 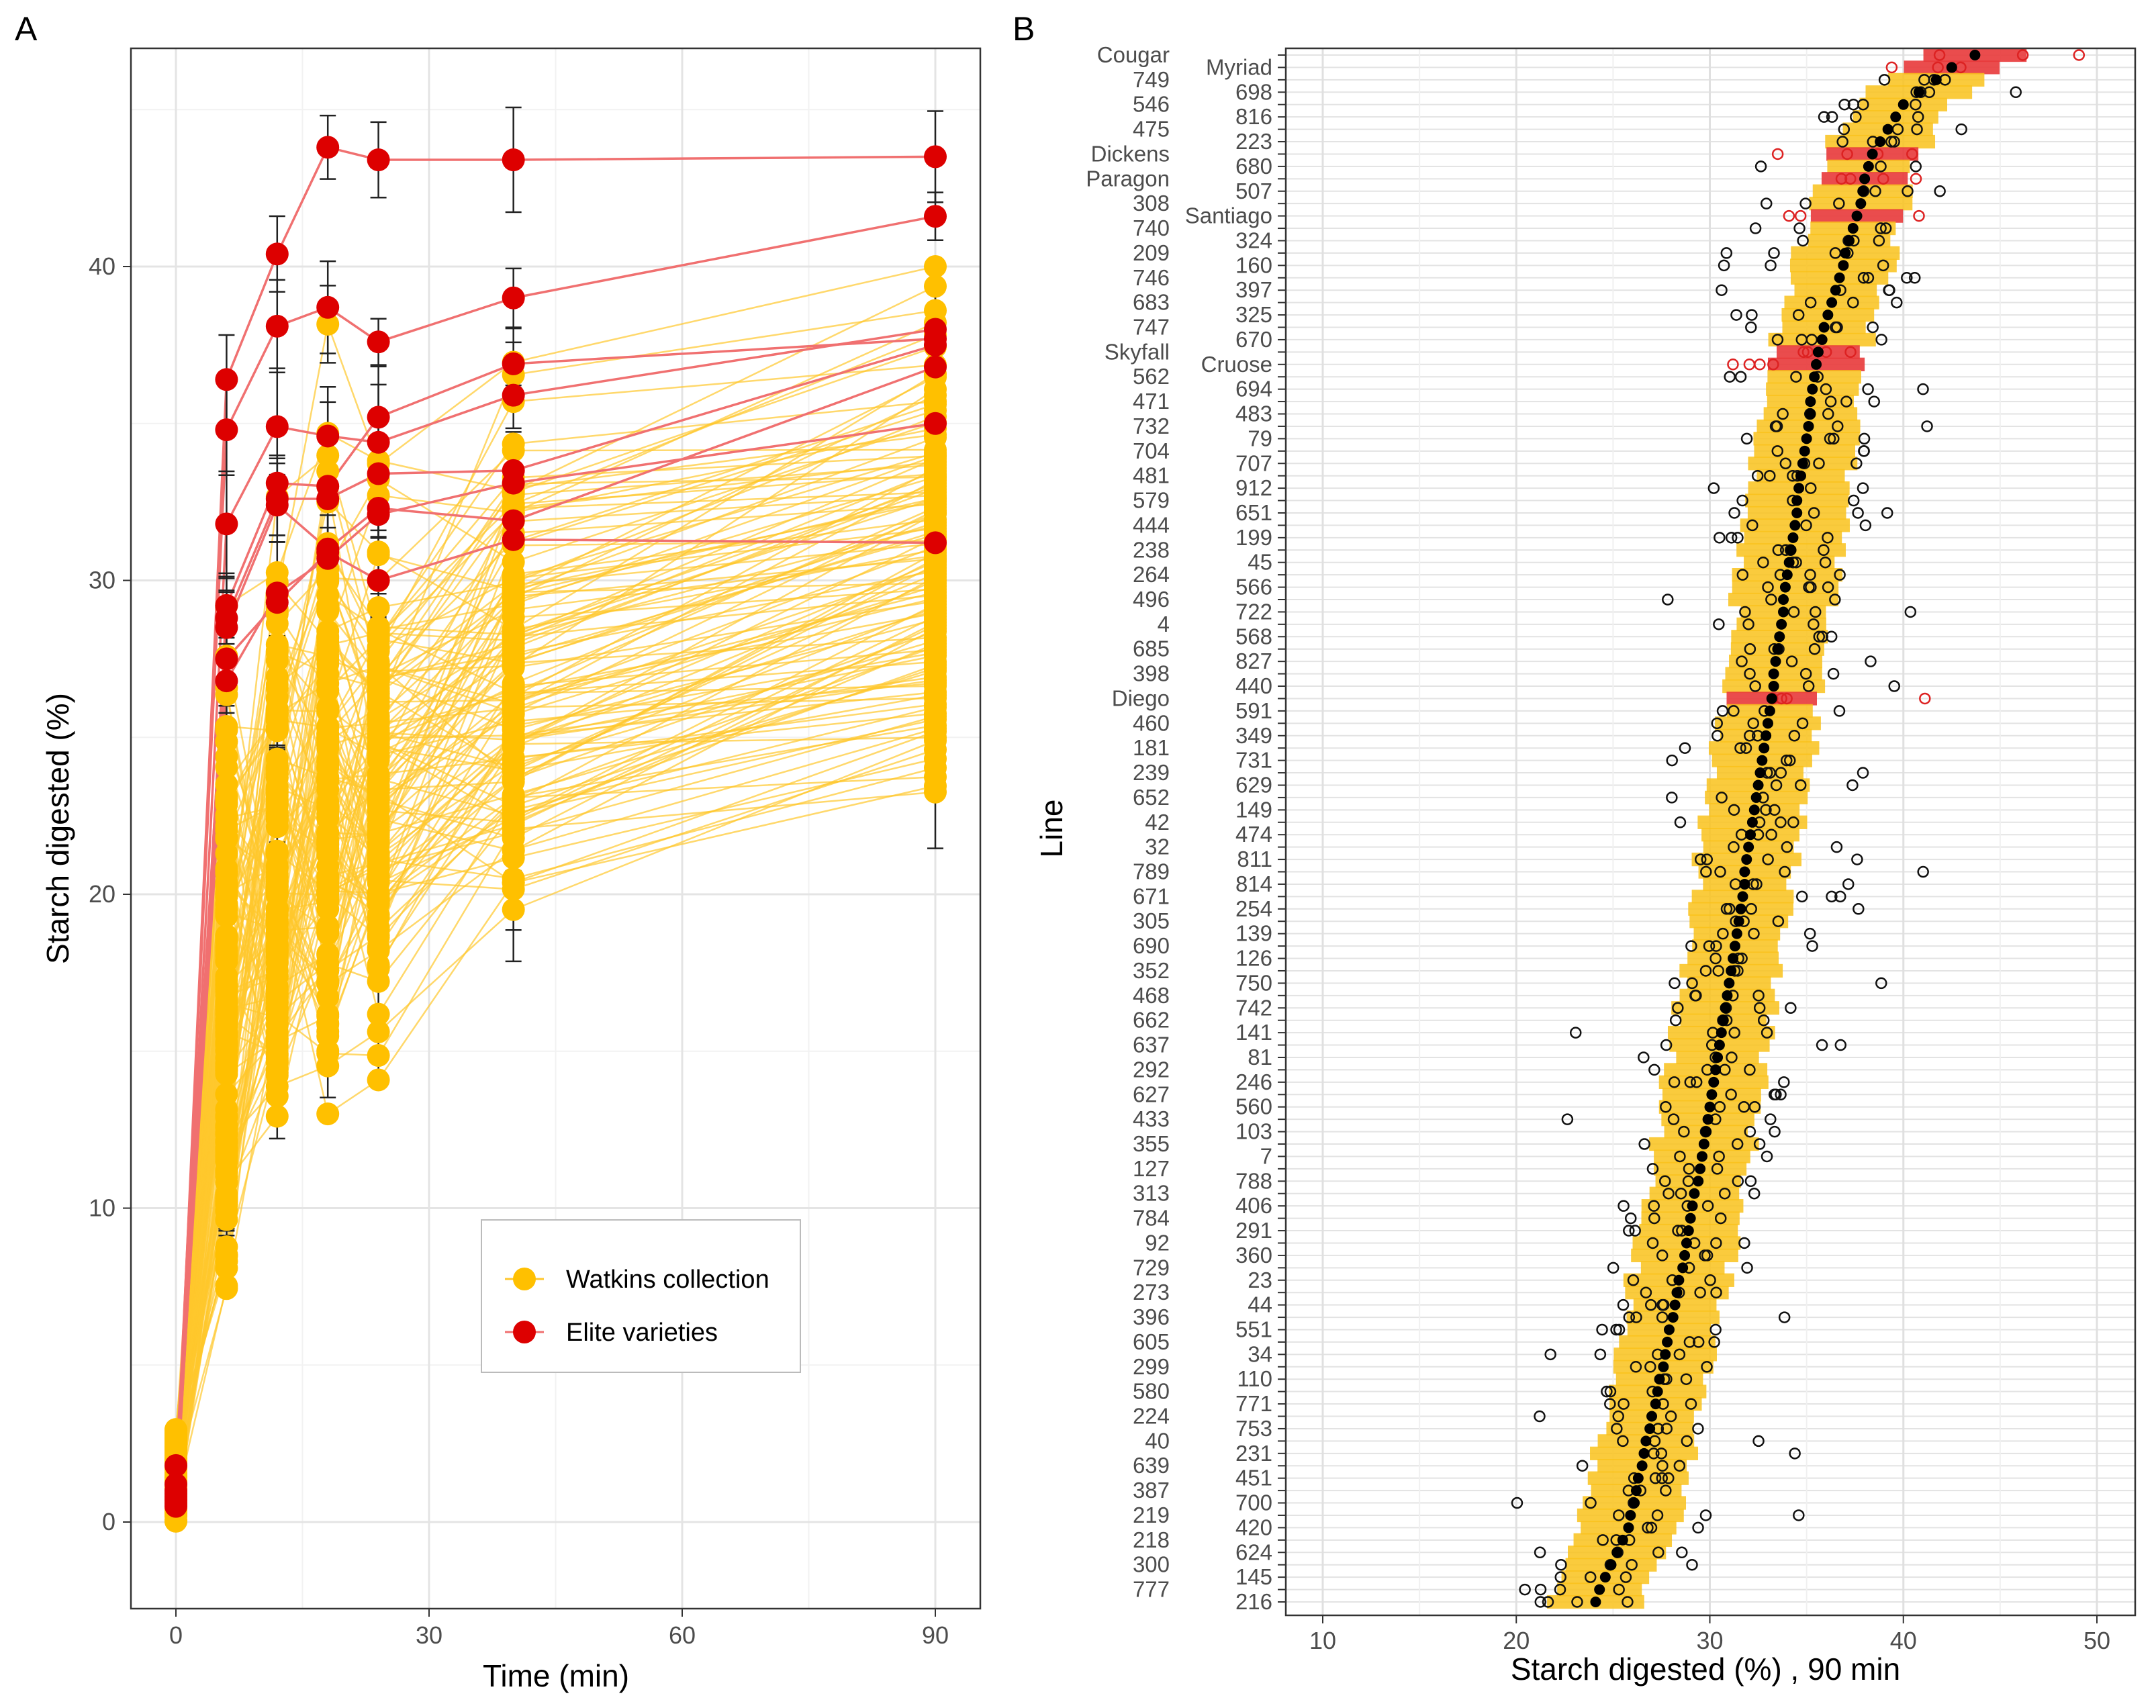 What do you see at coordinates (1253, 1551) in the screenshot?
I see `y-tick-label-624: 624` at bounding box center [1253, 1551].